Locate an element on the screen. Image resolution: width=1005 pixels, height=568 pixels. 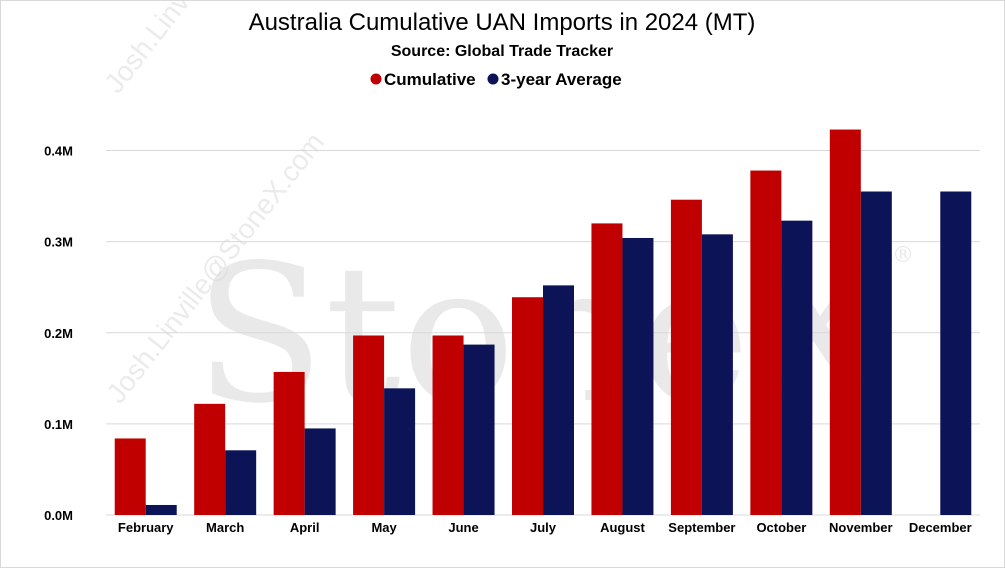
chart-subtitle: Source: Global Trade Tracker is located at coordinates (502, 51).